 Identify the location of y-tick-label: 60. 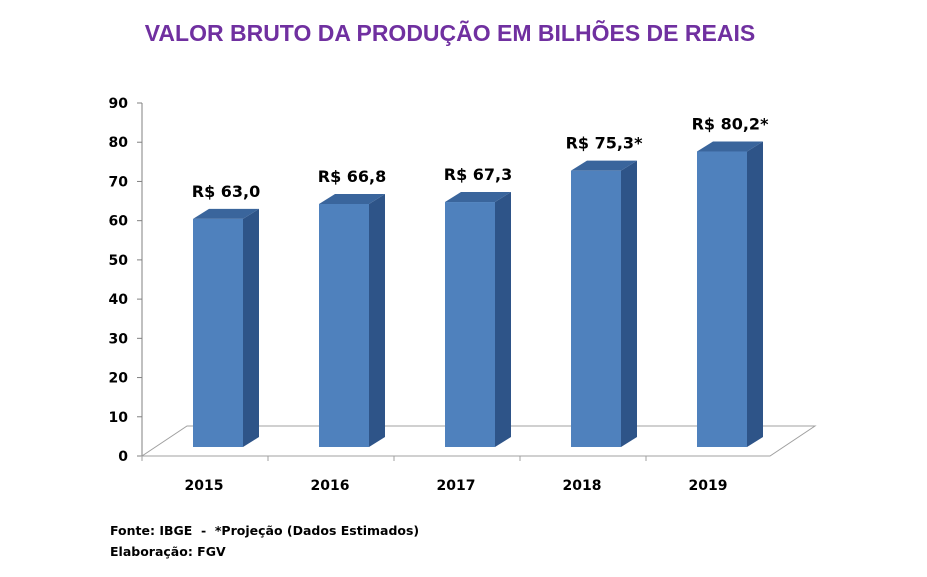
(119, 222).